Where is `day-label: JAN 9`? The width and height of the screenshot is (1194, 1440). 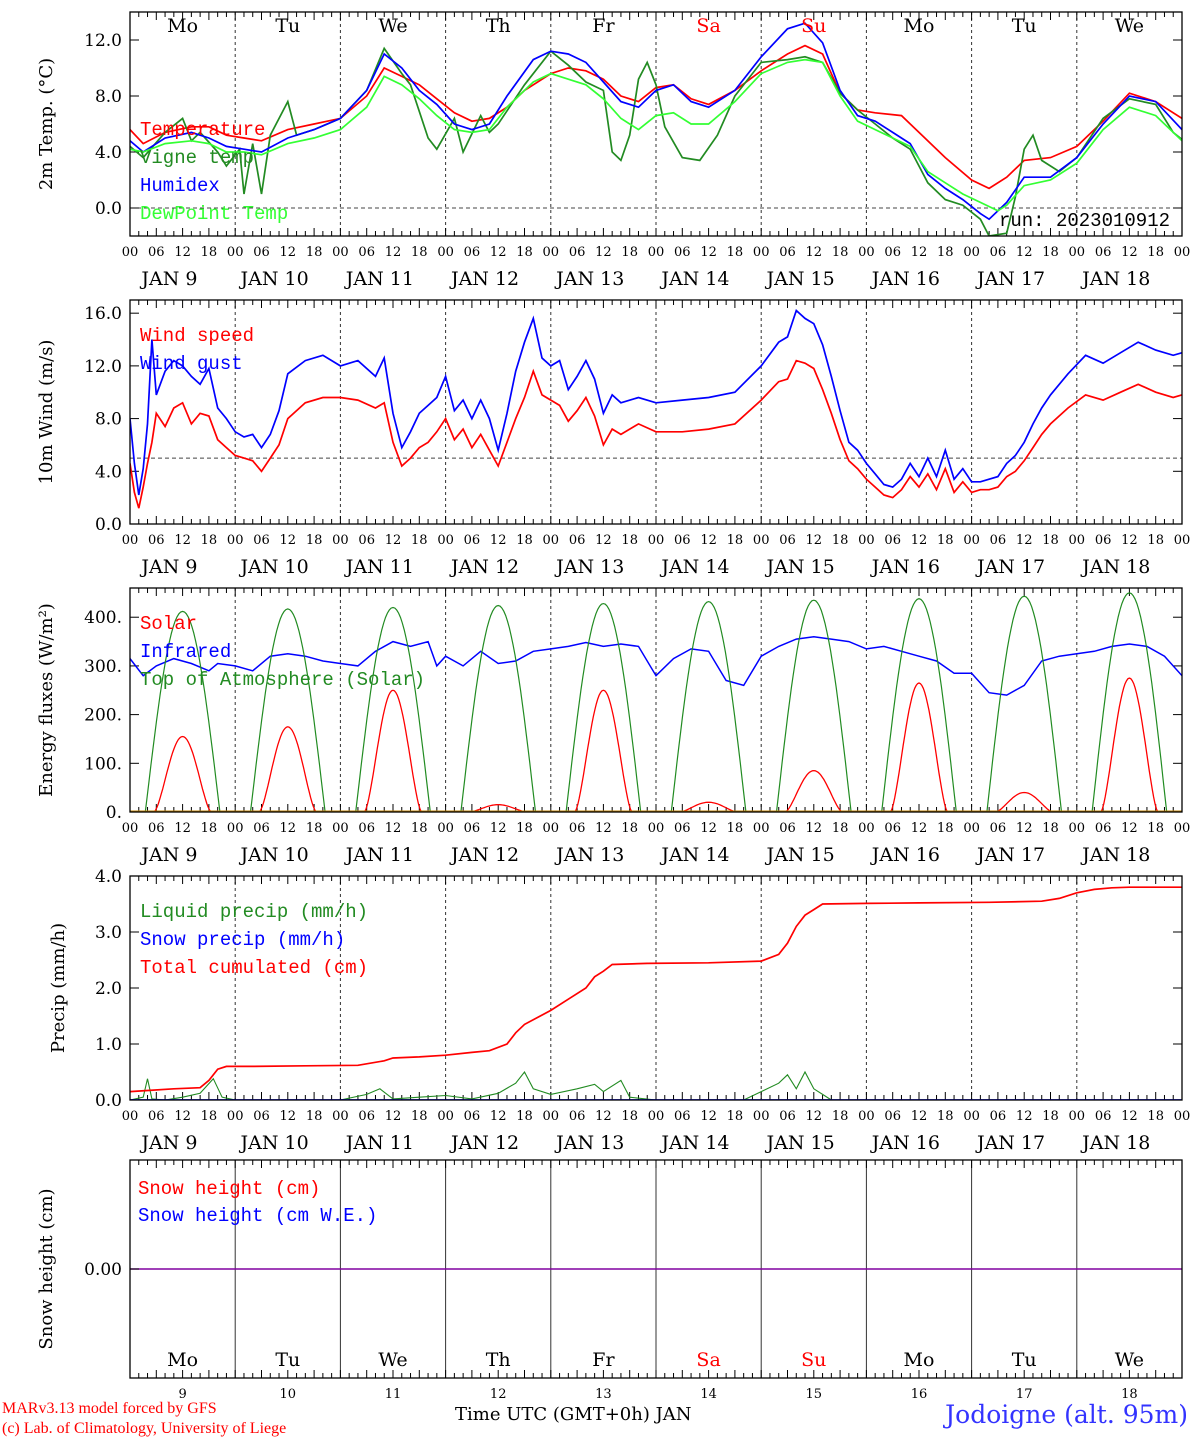
day-label: JAN 9 is located at coordinates (168, 279).